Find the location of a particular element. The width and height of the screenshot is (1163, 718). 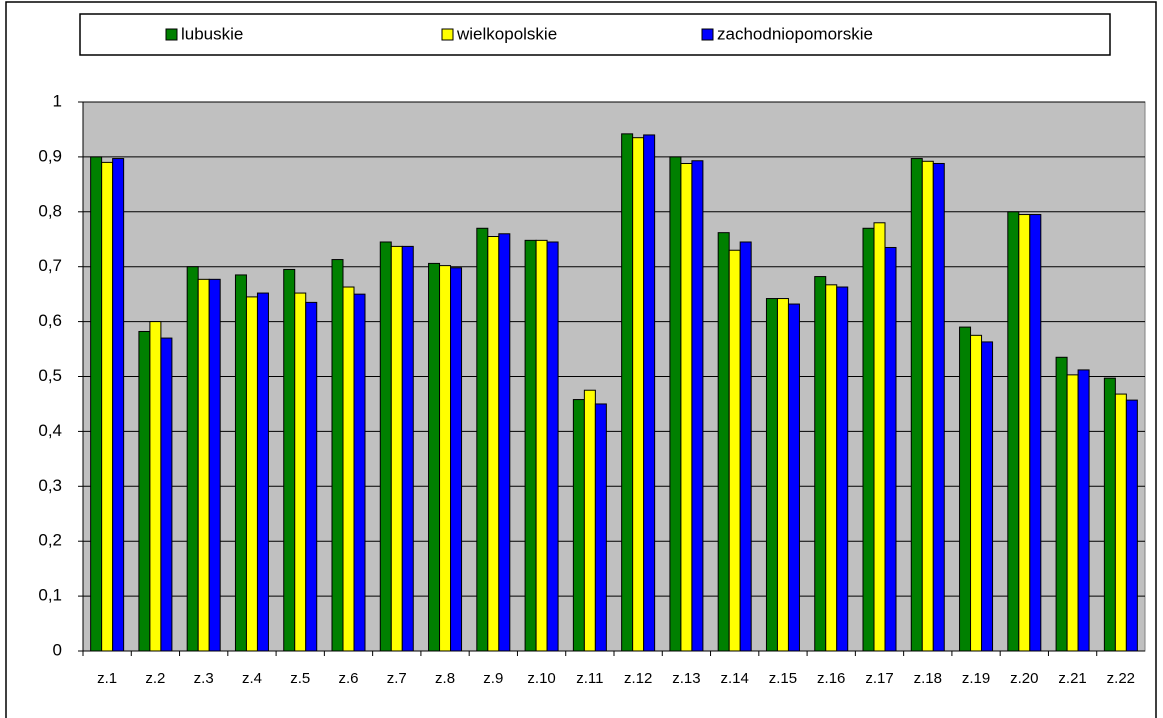

y-tick-label: 0,3 is located at coordinates (50, 485).